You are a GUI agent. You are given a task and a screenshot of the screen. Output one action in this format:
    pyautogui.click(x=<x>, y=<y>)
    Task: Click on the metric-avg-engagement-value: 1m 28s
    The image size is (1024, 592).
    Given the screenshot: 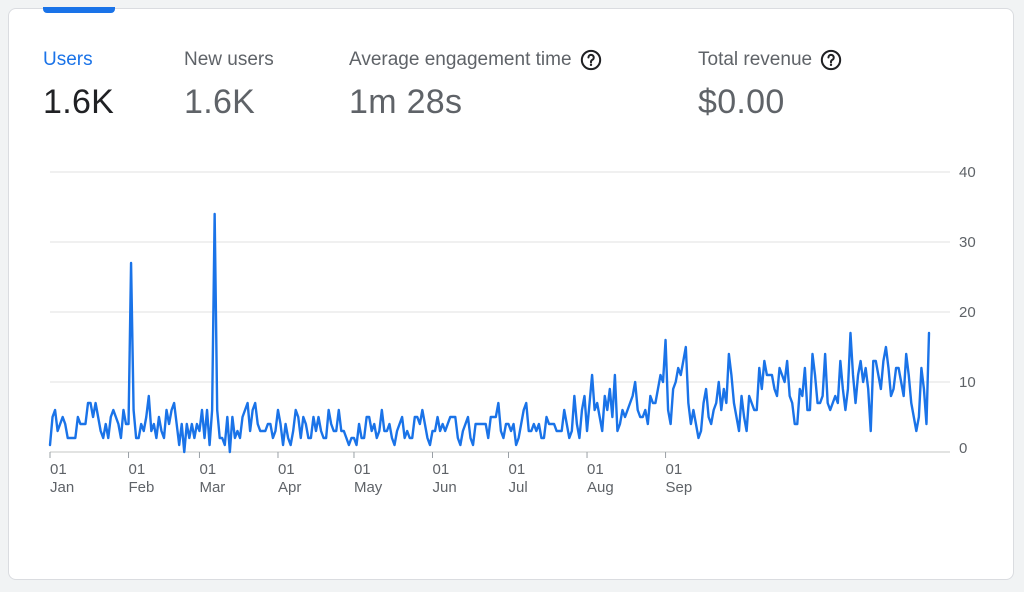 What is the action you would take?
    pyautogui.click(x=406, y=102)
    